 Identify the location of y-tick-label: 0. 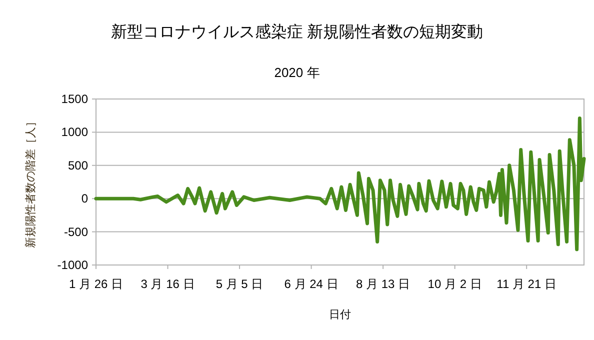
(84, 199).